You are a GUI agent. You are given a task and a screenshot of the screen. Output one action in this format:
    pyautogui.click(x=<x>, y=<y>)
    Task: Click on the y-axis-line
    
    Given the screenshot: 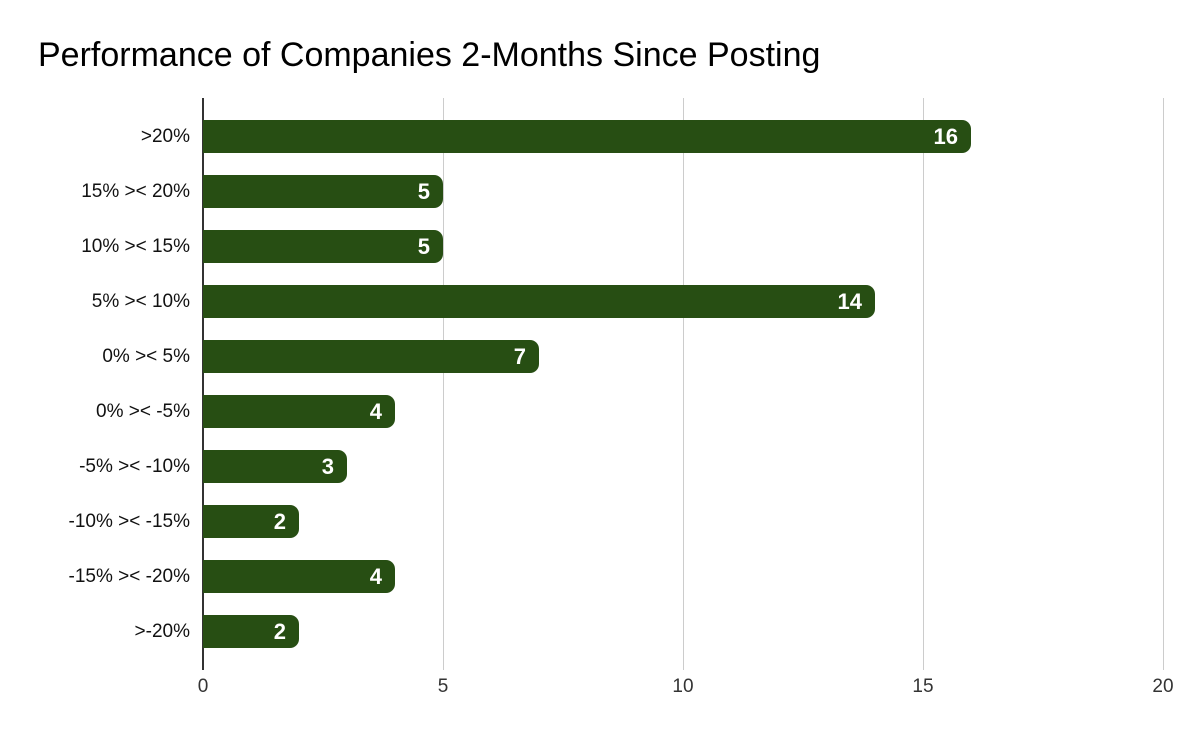 What is the action you would take?
    pyautogui.click(x=203, y=380)
    